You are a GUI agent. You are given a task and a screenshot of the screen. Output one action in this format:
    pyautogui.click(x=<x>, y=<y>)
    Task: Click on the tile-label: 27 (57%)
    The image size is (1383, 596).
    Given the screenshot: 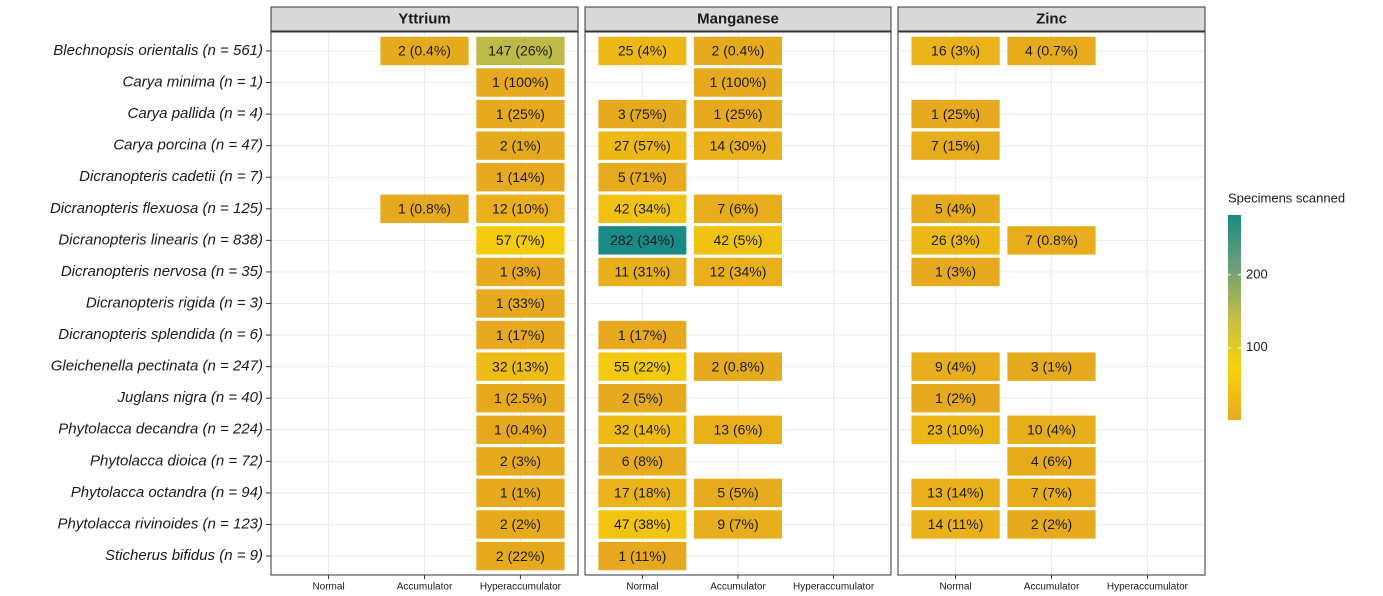 What is the action you would take?
    pyautogui.click(x=642, y=145)
    